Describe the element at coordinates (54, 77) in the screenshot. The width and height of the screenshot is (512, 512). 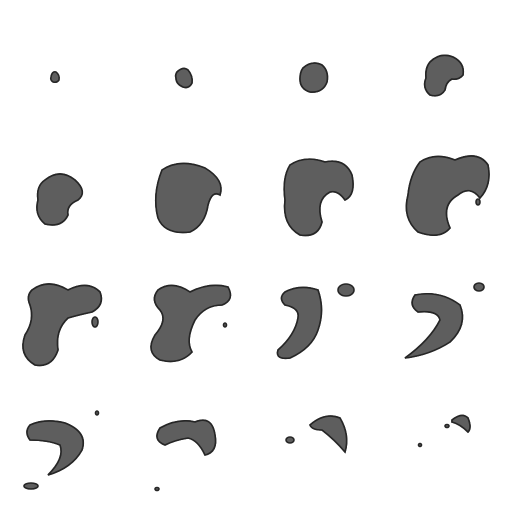
I see `blob-frame` at that location.